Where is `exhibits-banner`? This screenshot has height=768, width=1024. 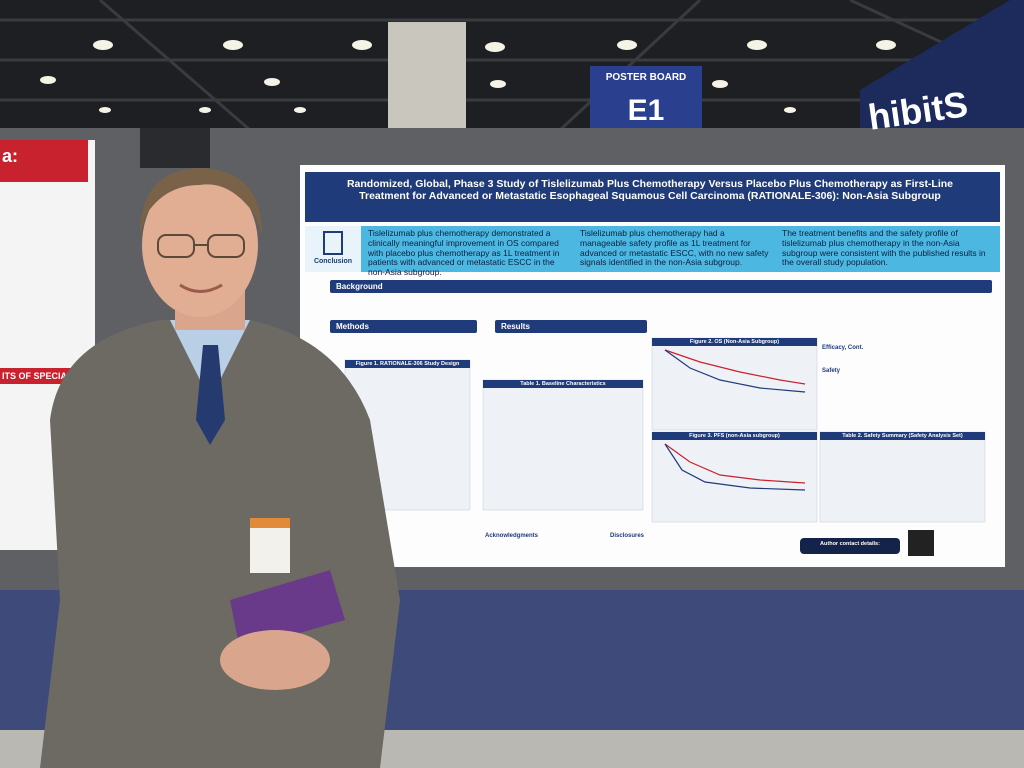 exhibits-banner is located at coordinates (942, 67).